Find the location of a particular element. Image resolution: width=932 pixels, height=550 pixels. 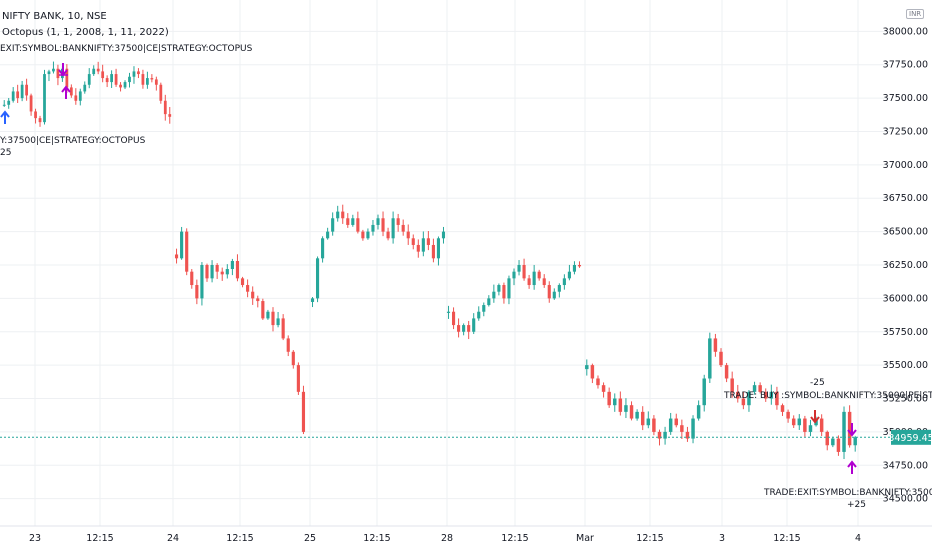

annotation-exit-bottom: TRADE:EXIT:SYMBOL:BANKNIFTY:35000|PE|STR is located at coordinates (847, 493).